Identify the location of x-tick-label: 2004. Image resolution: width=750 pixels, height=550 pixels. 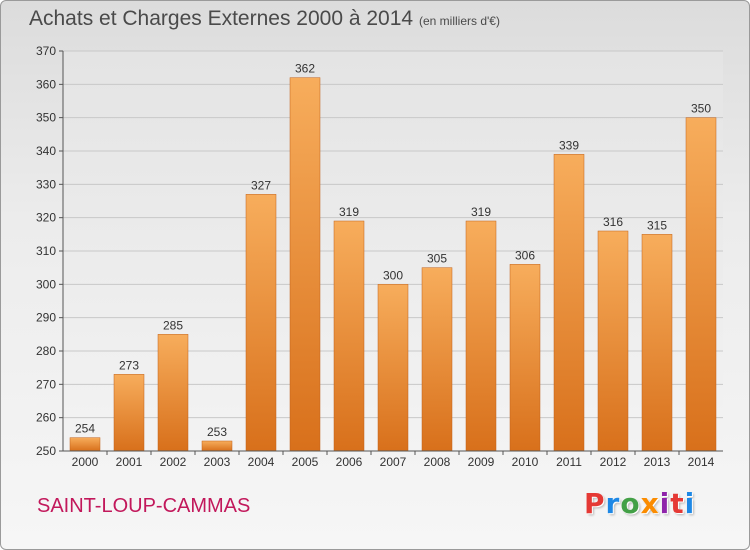
(261, 462).